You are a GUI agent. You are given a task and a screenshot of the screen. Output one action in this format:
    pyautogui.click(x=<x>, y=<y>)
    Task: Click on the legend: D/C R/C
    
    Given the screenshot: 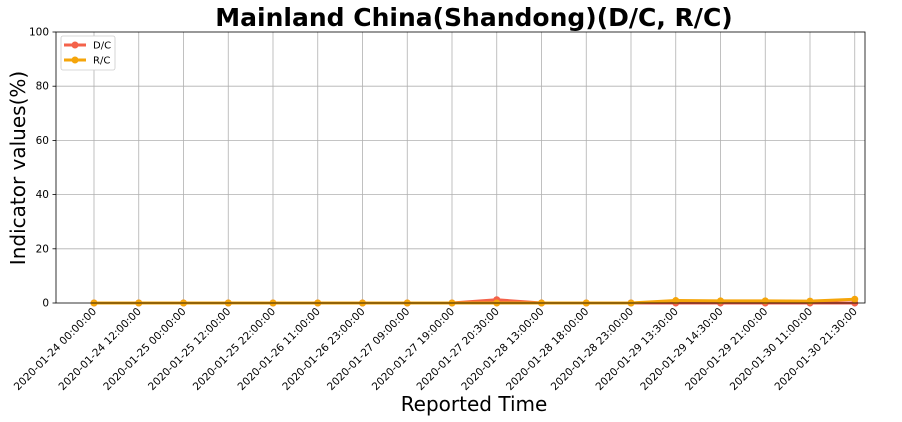 What is the action you would take?
    pyautogui.click(x=88, y=53)
    